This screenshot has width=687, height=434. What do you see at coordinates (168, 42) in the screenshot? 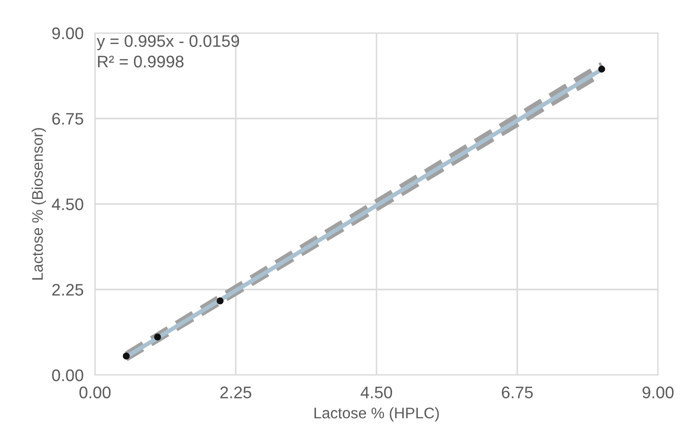
I see `annotation: y = 0.995x - 0.0159` at bounding box center [168, 42].